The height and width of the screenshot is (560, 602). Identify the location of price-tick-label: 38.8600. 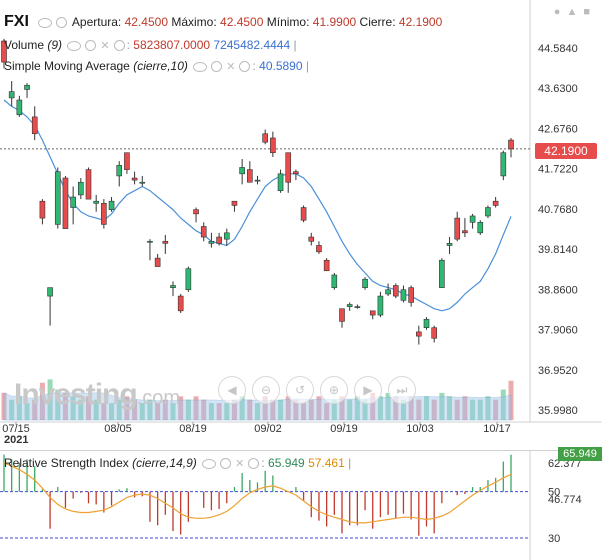
(558, 290).